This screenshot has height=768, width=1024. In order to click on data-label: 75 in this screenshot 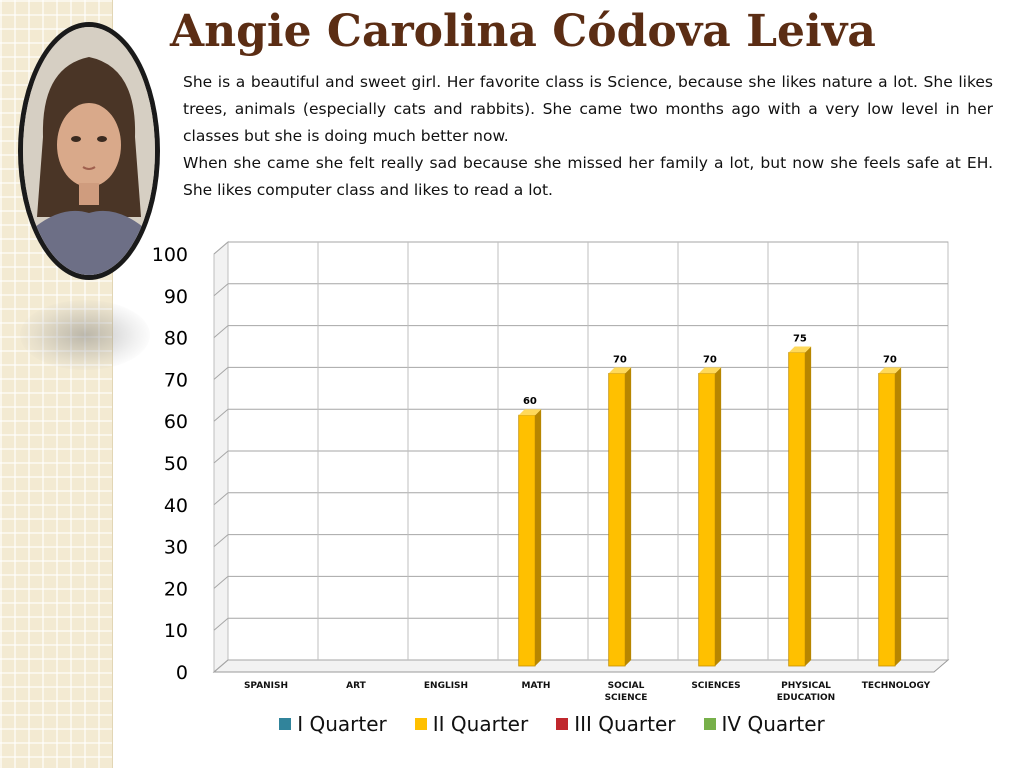, I will do `click(800, 339)`.